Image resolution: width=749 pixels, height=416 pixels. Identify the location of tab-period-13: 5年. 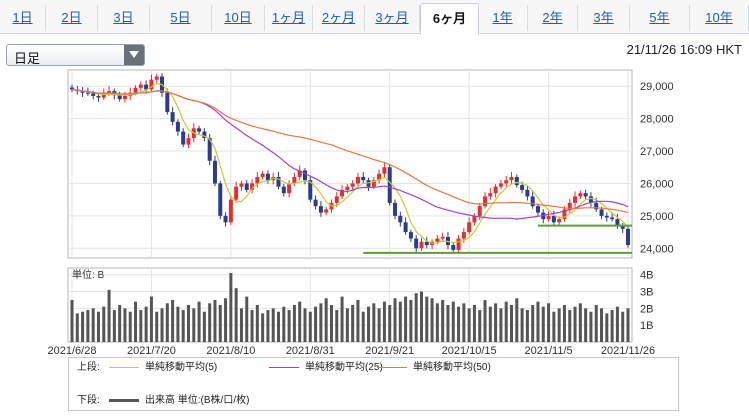
(660, 18).